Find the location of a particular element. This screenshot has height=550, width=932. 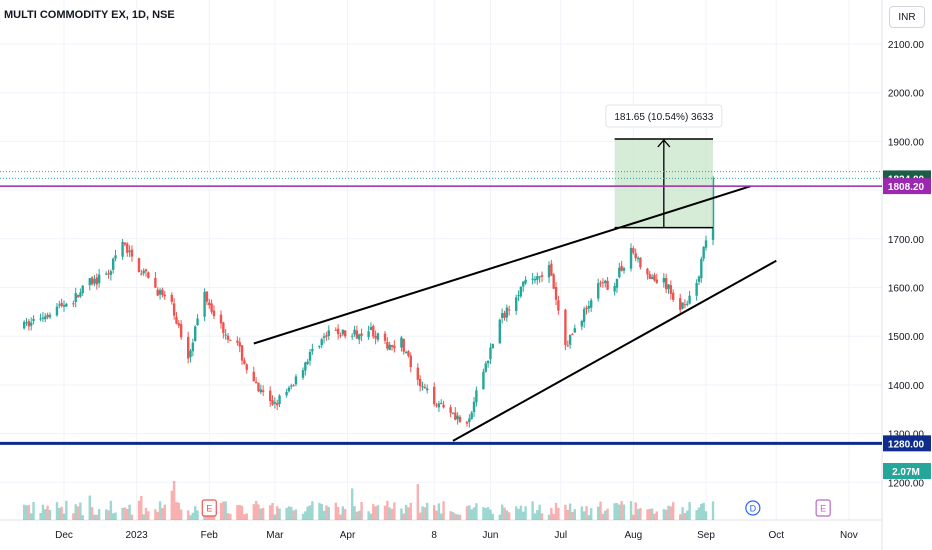

price-tick-label: 2100.00 is located at coordinates (906, 45).